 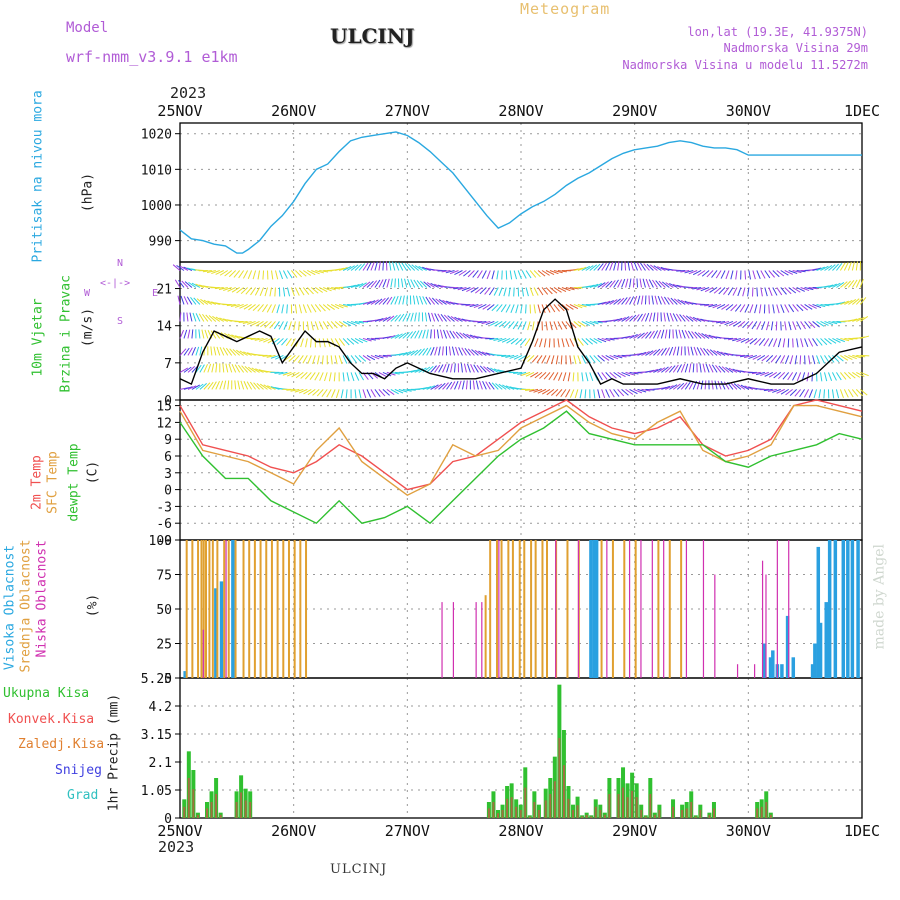 What do you see at coordinates (160, 707) in the screenshot?
I see `precip-ytick-label: 4.2` at bounding box center [160, 707].